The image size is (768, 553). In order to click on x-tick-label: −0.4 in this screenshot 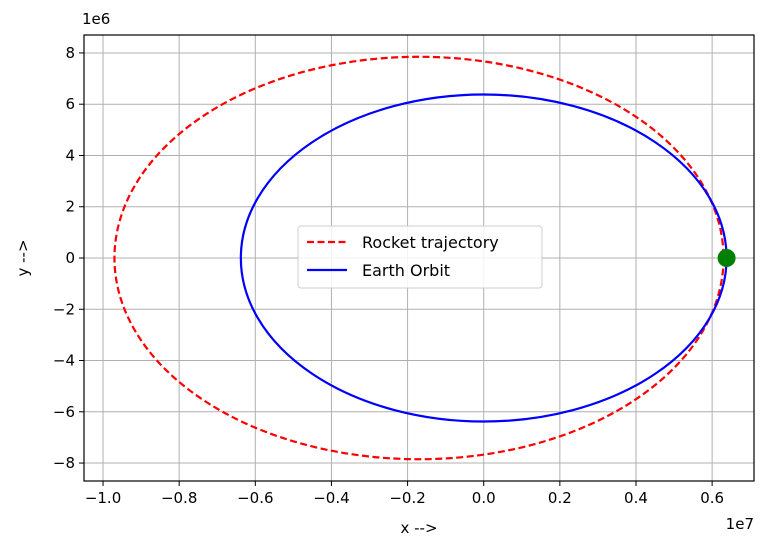, I will do `click(331, 498)`.